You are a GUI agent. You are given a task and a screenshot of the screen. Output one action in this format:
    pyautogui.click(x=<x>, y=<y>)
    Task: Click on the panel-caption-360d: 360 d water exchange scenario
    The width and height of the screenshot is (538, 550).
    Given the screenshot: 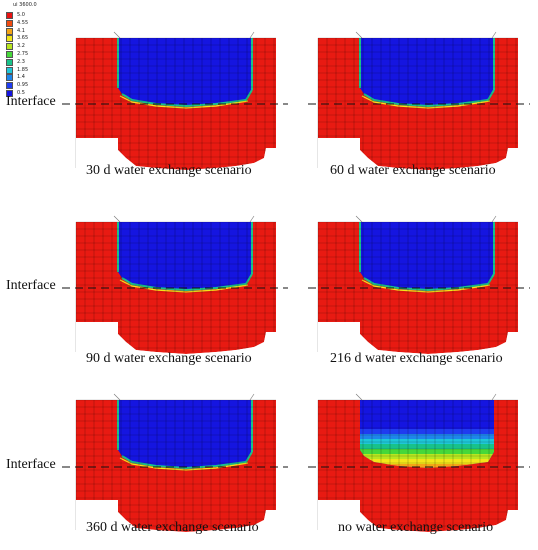 What is the action you would take?
    pyautogui.click(x=172, y=527)
    